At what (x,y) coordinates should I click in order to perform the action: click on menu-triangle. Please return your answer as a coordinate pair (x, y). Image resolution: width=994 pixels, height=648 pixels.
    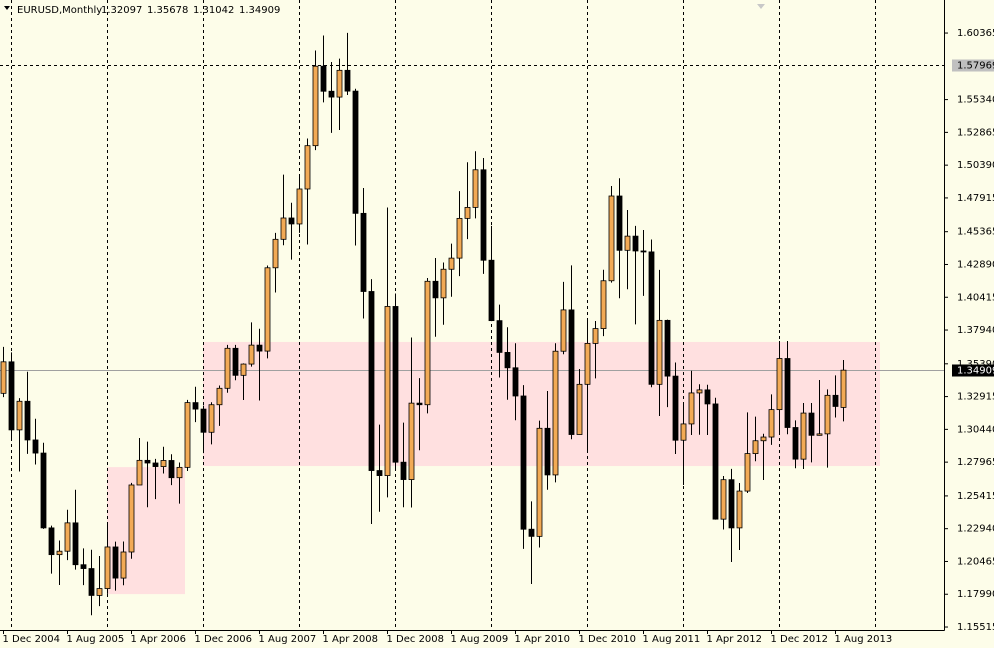
    Looking at the image, I should click on (7, 8).